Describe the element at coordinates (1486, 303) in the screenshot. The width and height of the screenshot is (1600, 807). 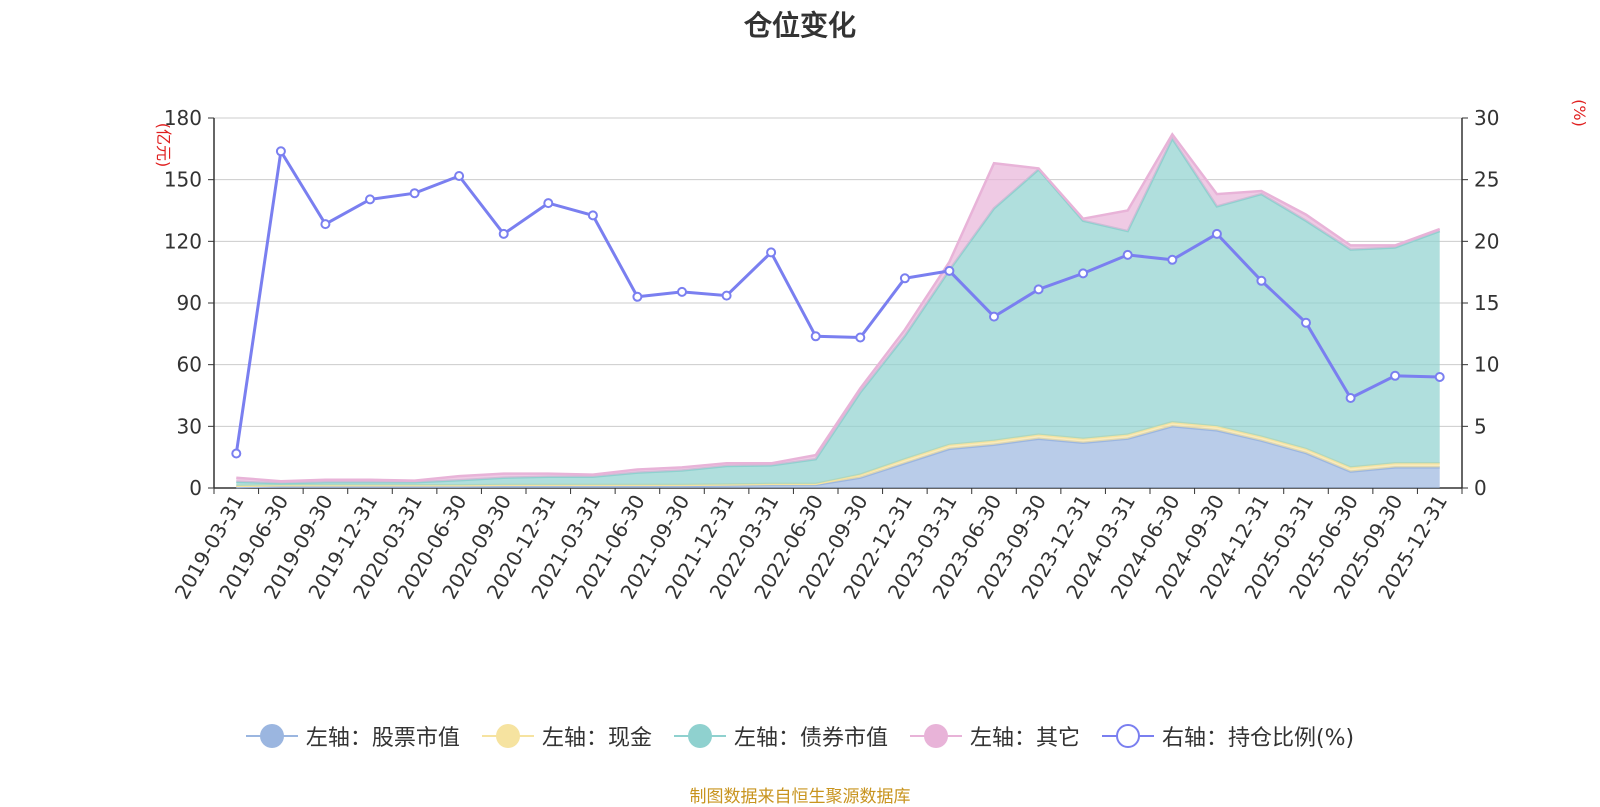
I see `y-right-tick-label: 15` at that location.